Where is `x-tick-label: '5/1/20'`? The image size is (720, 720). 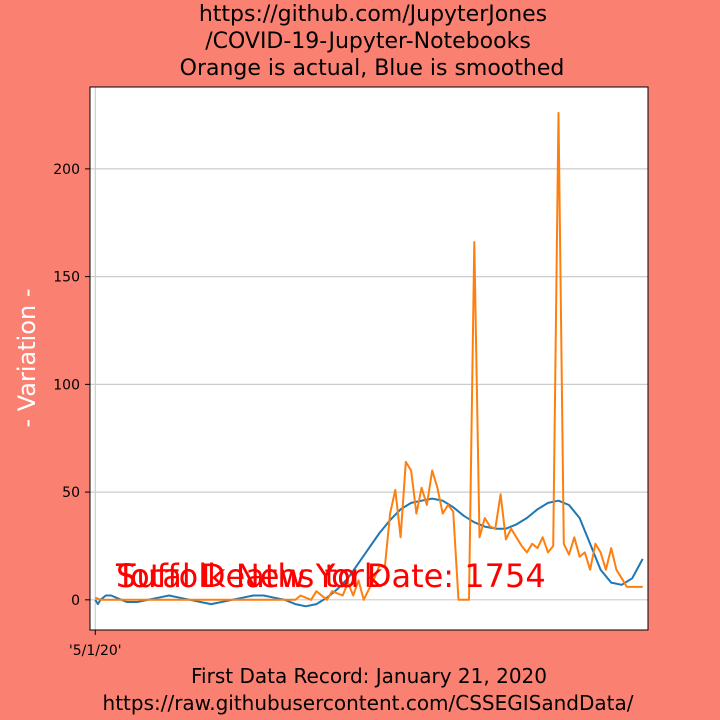 x-tick-label: '5/1/20' is located at coordinates (95, 651).